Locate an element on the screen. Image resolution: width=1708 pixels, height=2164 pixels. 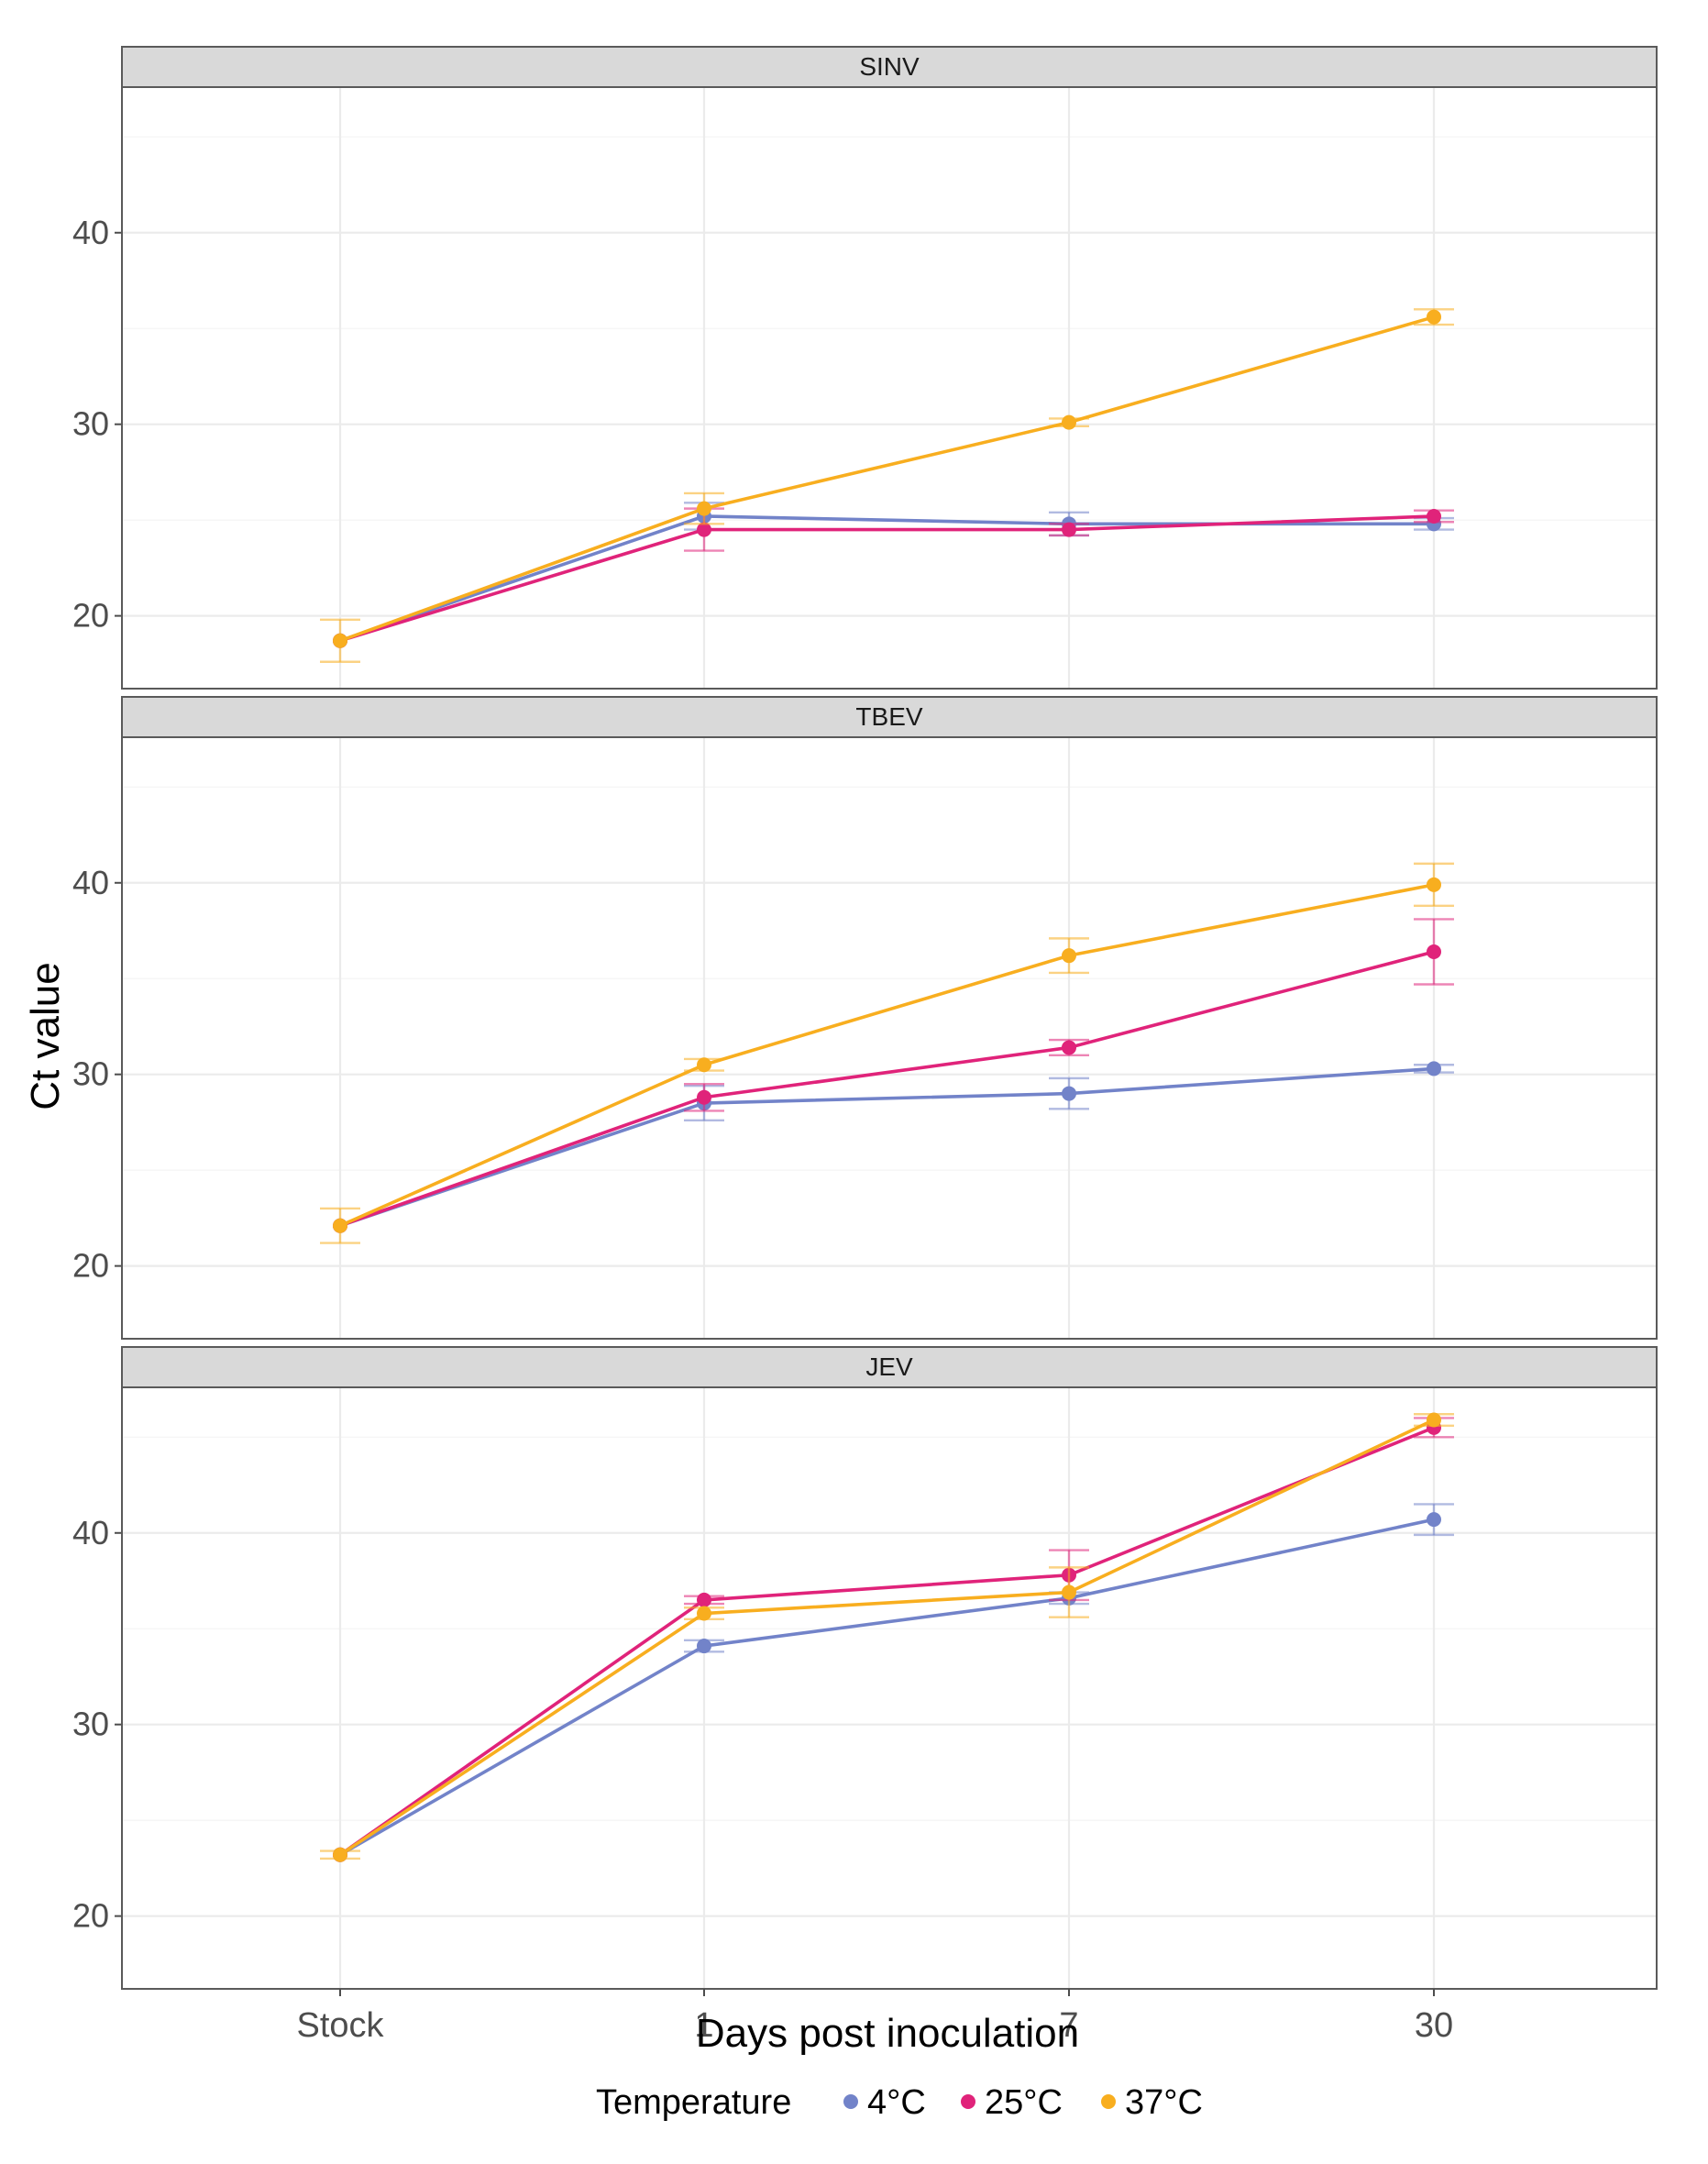
facet-strip-label: TBEV is located at coordinates (888, 716).